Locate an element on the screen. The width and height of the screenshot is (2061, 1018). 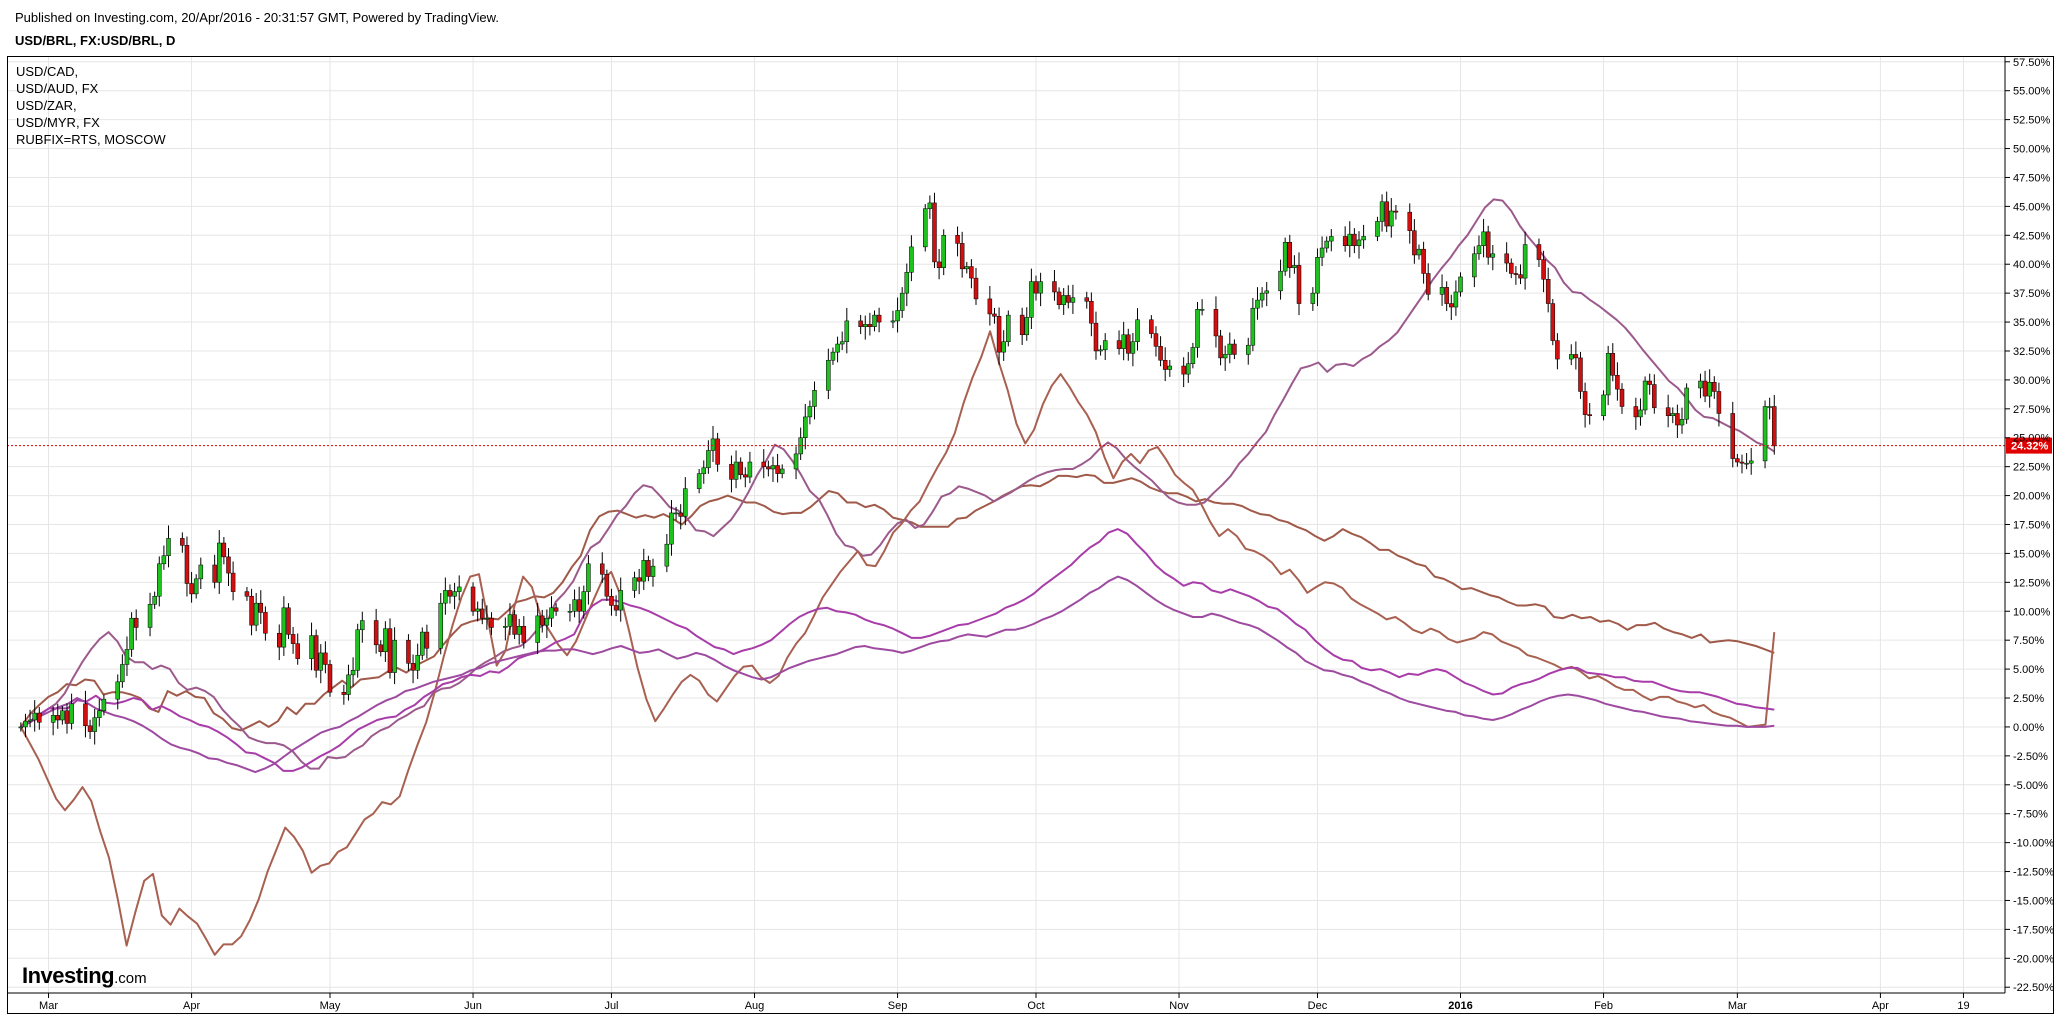
legend-entry: USD/ZAR, is located at coordinates (46, 105).